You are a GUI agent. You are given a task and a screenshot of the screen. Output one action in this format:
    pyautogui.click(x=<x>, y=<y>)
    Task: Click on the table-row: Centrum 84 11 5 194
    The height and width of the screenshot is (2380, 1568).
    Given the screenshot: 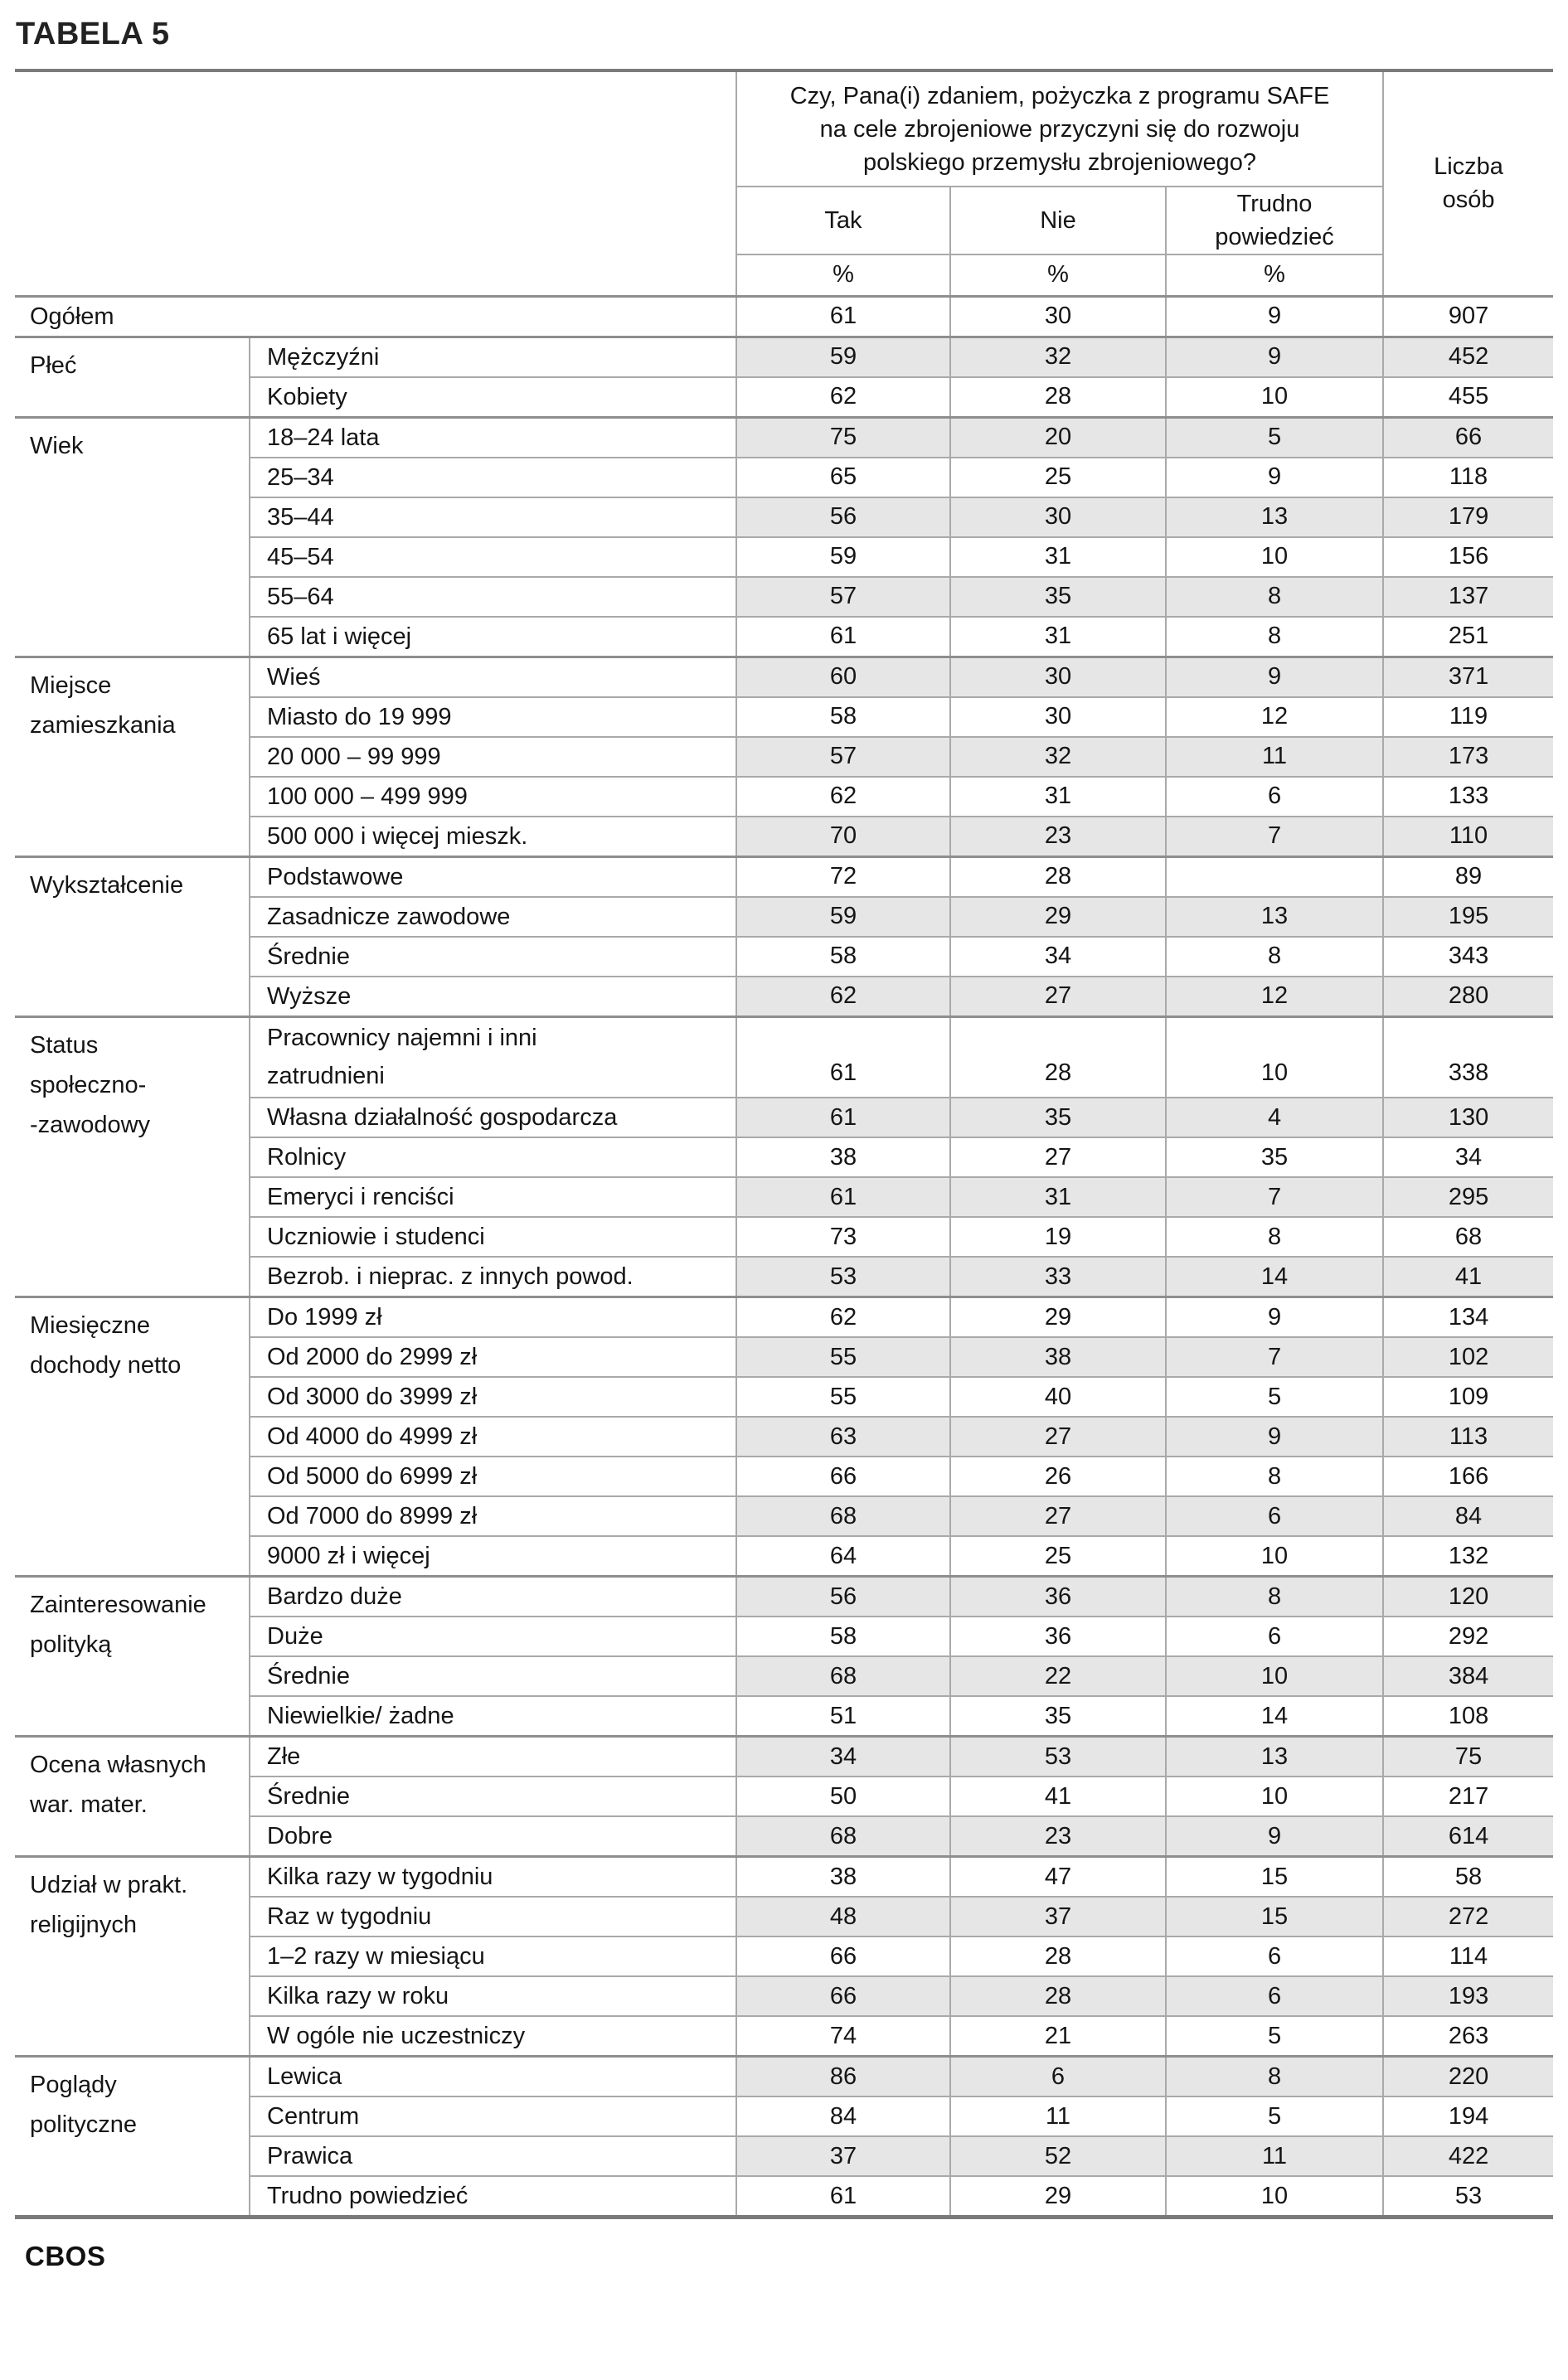 What is the action you would take?
    pyautogui.click(x=784, y=2116)
    